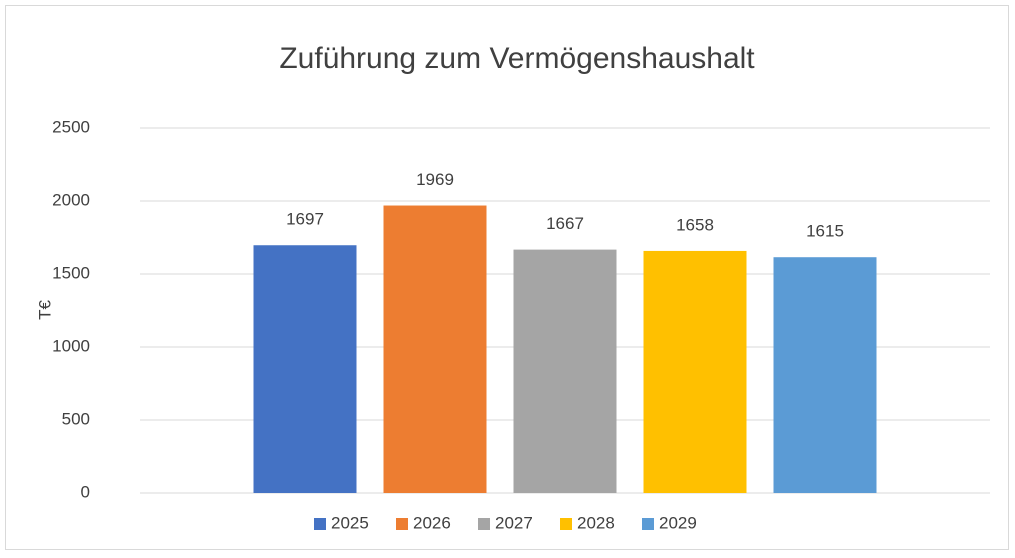 This screenshot has height=558, width=1015. What do you see at coordinates (76, 418) in the screenshot?
I see `y-tick-label: 500` at bounding box center [76, 418].